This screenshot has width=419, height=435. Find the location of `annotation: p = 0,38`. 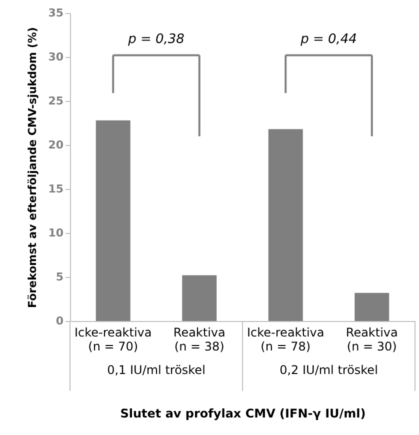

annotation: p = 0,38 is located at coordinates (155, 40).